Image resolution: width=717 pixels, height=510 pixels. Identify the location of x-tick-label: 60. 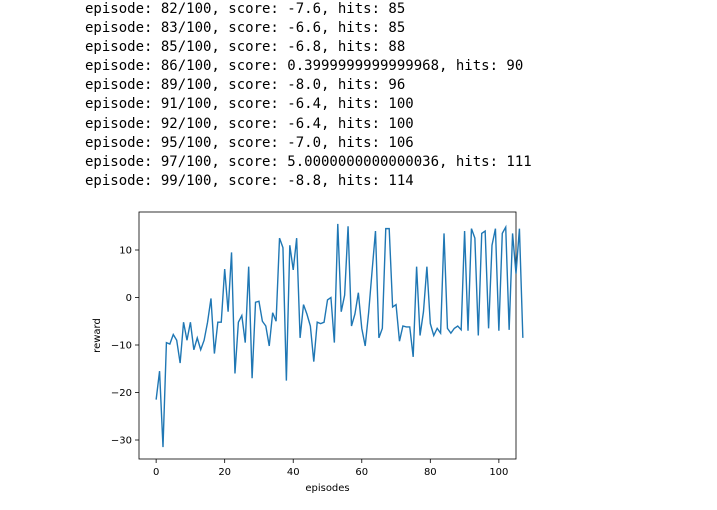
(361, 472).